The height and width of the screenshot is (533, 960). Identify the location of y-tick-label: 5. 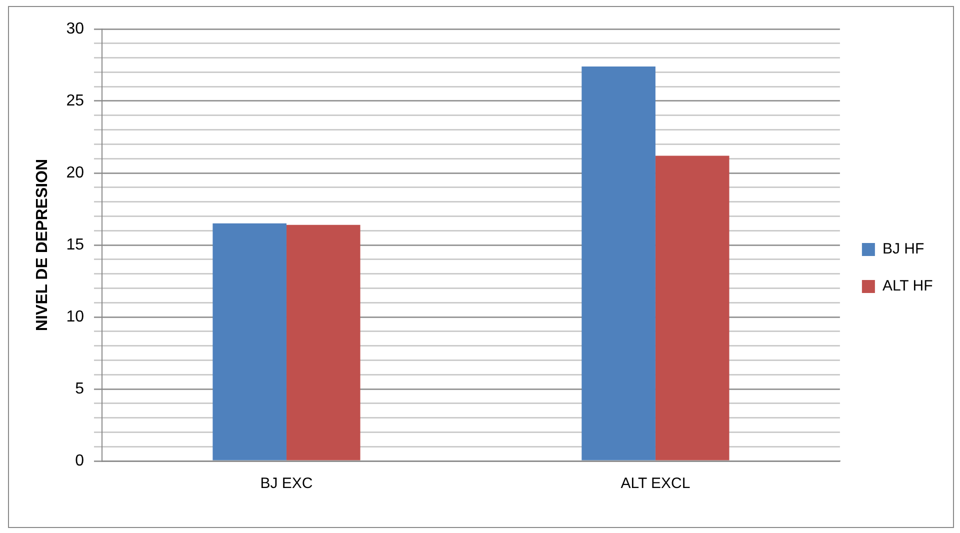
(79, 389).